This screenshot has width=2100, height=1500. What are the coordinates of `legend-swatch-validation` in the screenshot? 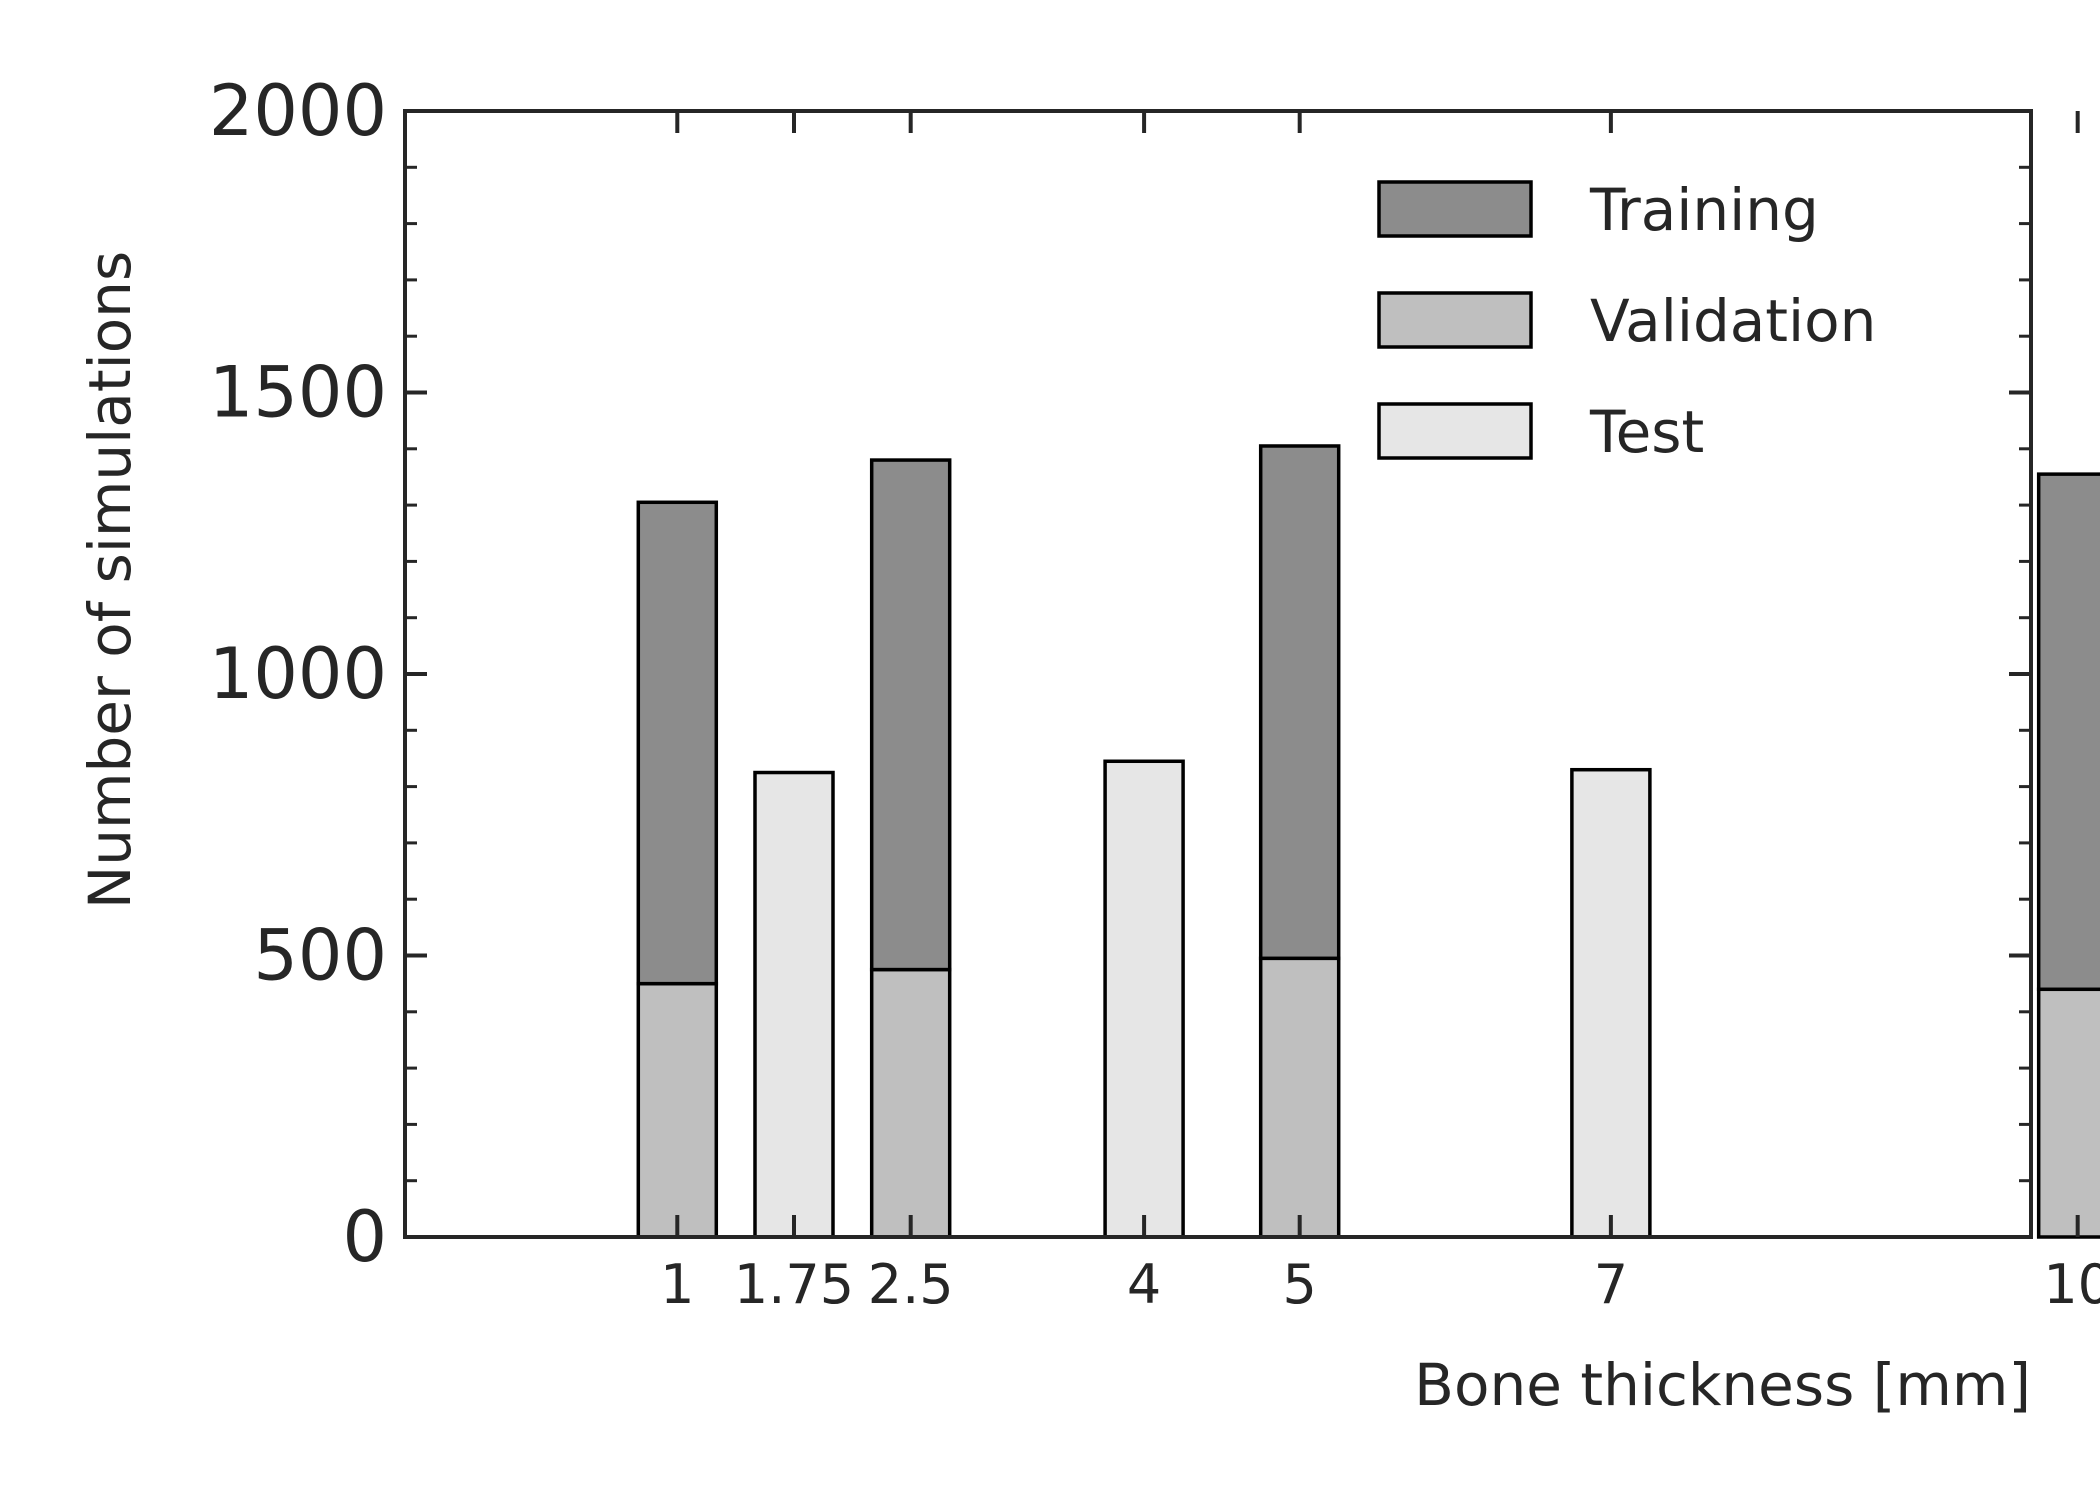 It's located at (1455, 320).